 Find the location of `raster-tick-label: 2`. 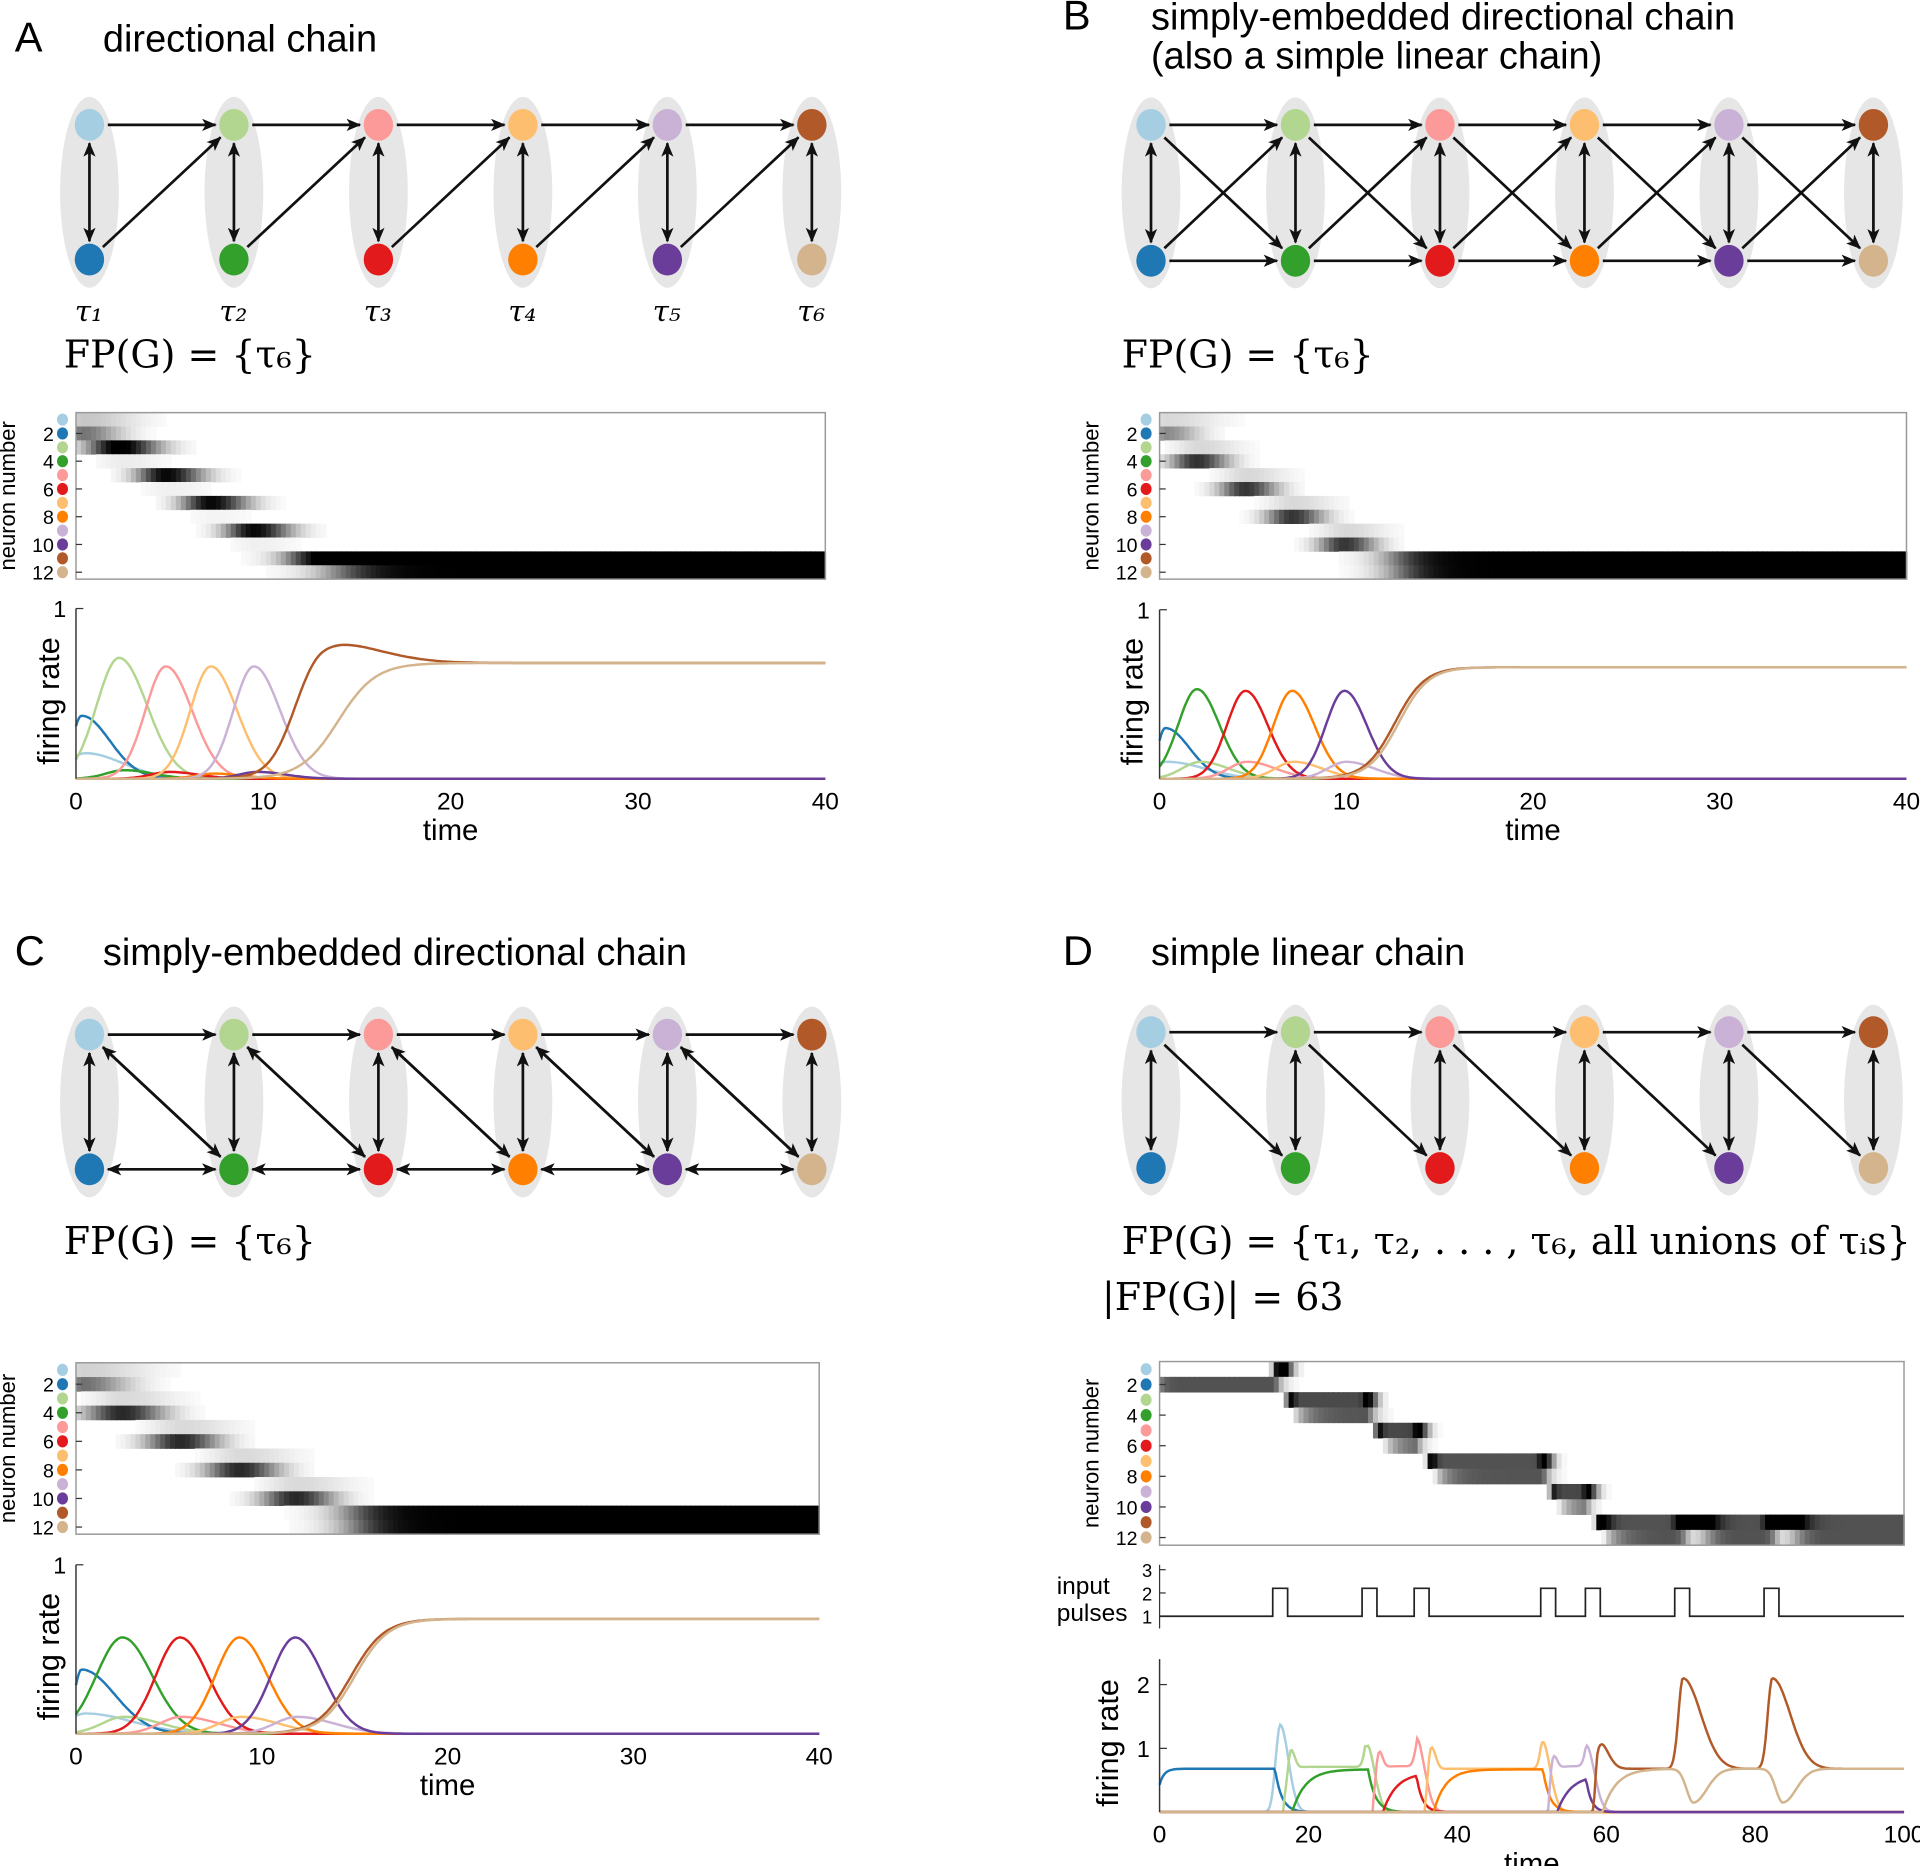

raster-tick-label: 2 is located at coordinates (48, 435).